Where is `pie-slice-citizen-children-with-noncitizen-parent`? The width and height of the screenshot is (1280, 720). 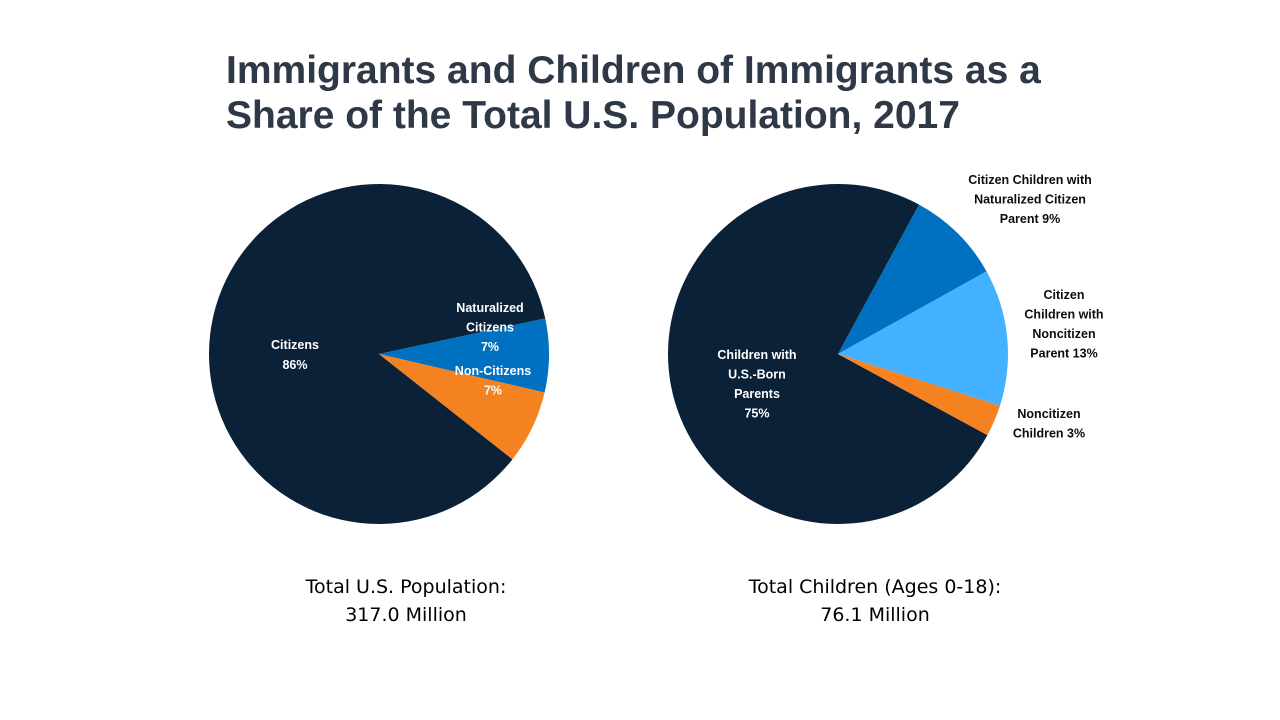 pie-slice-citizen-children-with-noncitizen-parent is located at coordinates (923, 338).